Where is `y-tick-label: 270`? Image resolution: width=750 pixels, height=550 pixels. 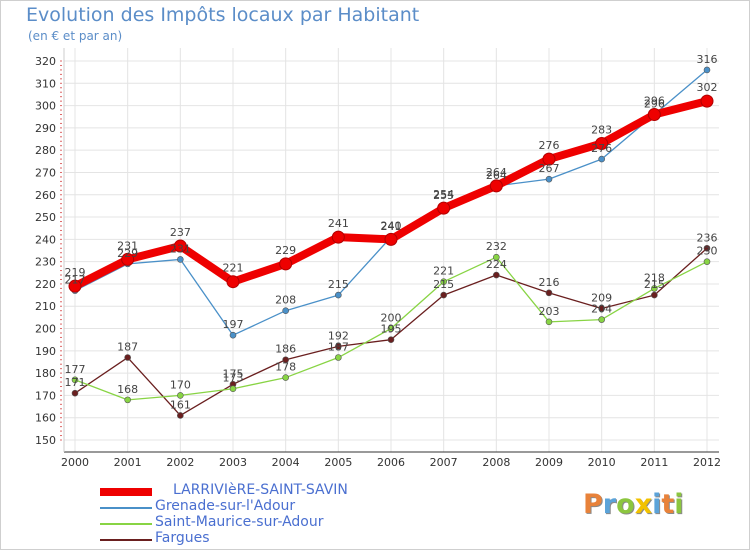
y-tick-label: 270 is located at coordinates (45, 172).